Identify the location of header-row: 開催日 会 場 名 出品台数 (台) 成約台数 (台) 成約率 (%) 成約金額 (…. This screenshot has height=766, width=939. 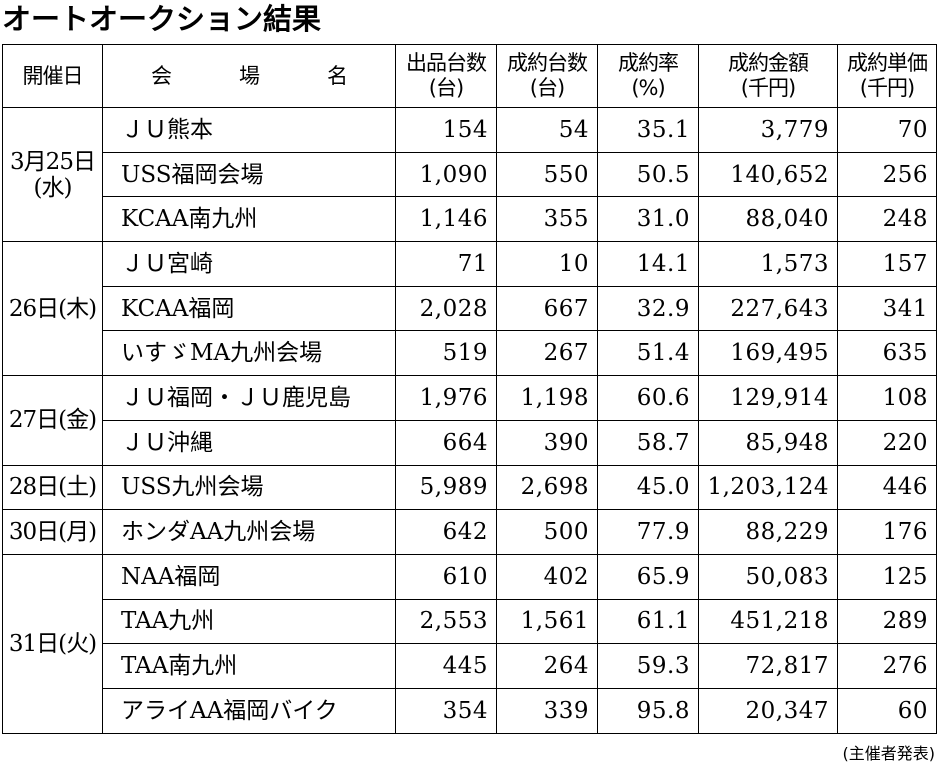
(469, 76).